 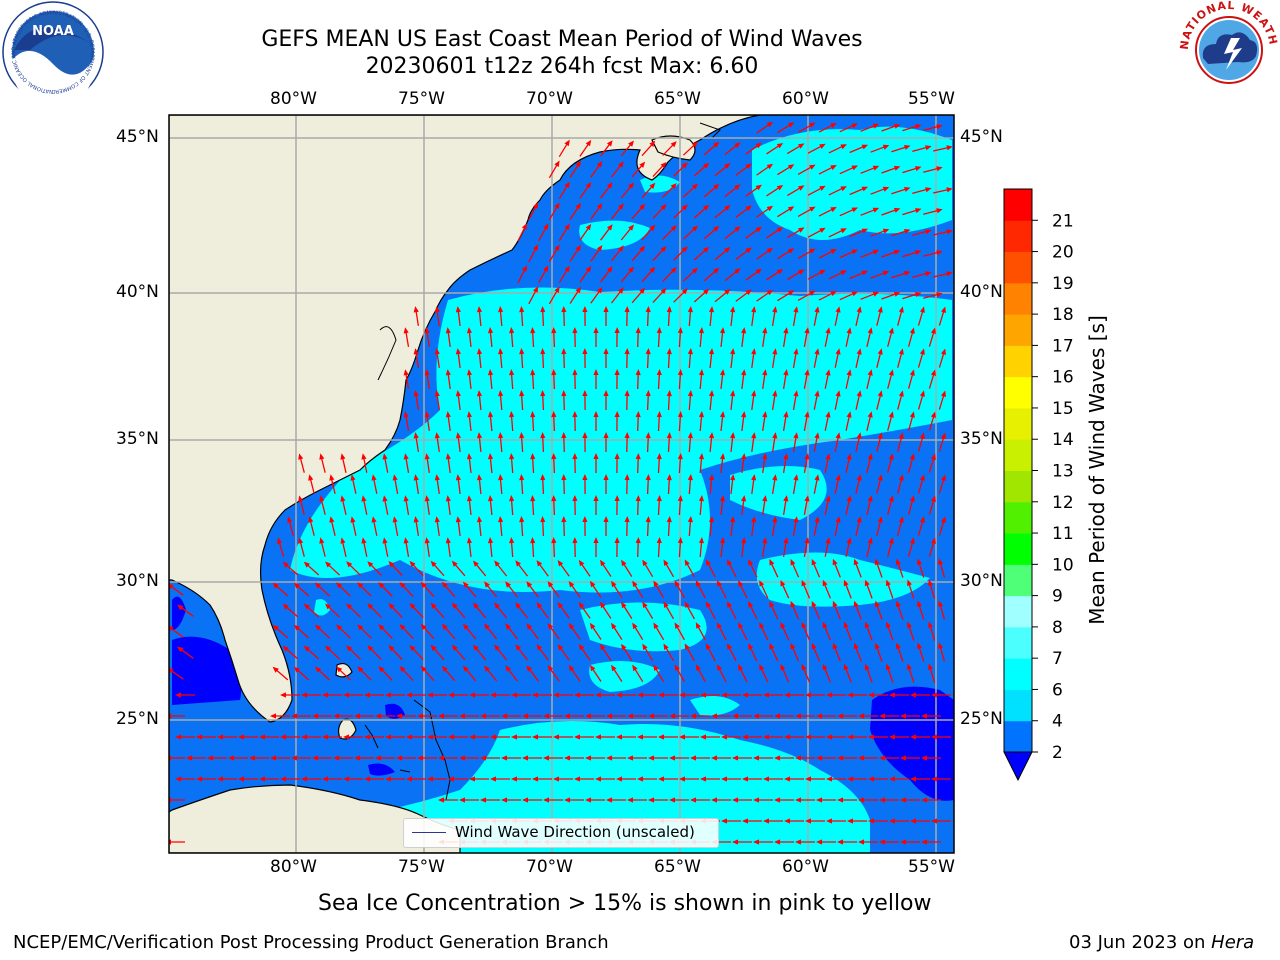 I want to click on left-lat-label-25n: 25°N, so click(x=137, y=719).